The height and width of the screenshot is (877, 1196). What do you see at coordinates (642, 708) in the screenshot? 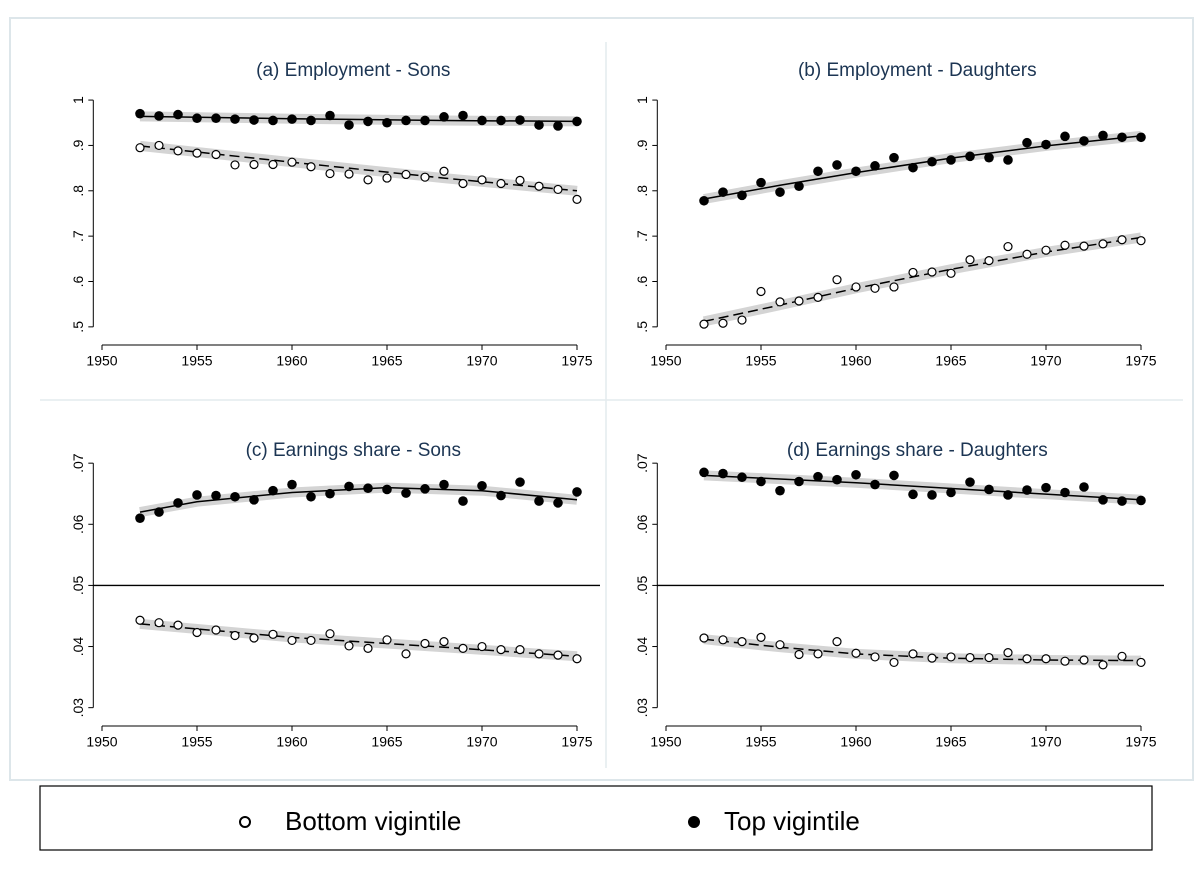
I see `y-tick-label: .03` at bounding box center [642, 708].